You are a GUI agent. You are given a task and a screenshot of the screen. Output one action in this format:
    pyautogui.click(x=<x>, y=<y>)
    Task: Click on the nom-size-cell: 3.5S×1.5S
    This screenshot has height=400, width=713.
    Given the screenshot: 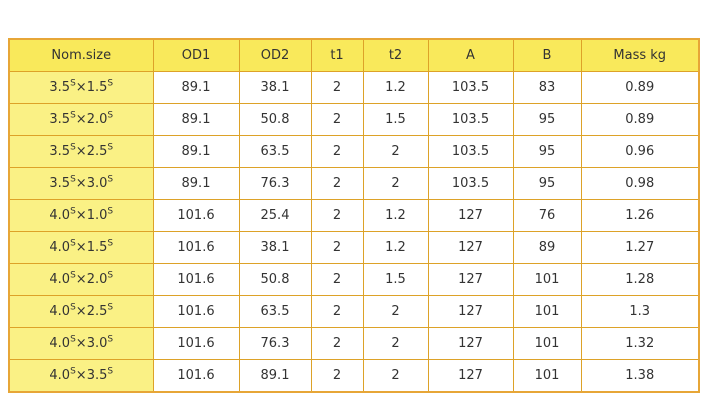 What is the action you would take?
    pyautogui.click(x=81, y=87)
    